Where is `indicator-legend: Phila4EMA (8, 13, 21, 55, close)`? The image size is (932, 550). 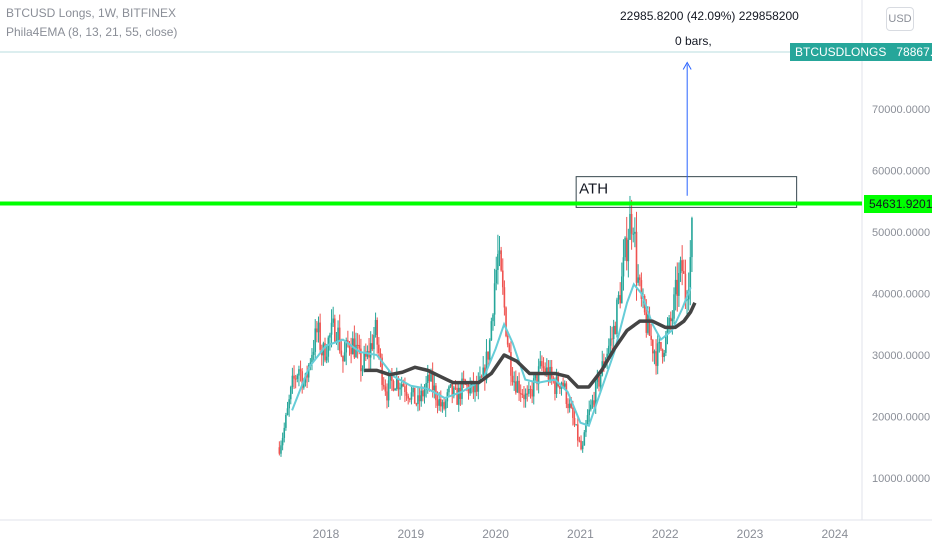
indicator-legend: Phila4EMA (8, 13, 21, 55, close) is located at coordinates (92, 32).